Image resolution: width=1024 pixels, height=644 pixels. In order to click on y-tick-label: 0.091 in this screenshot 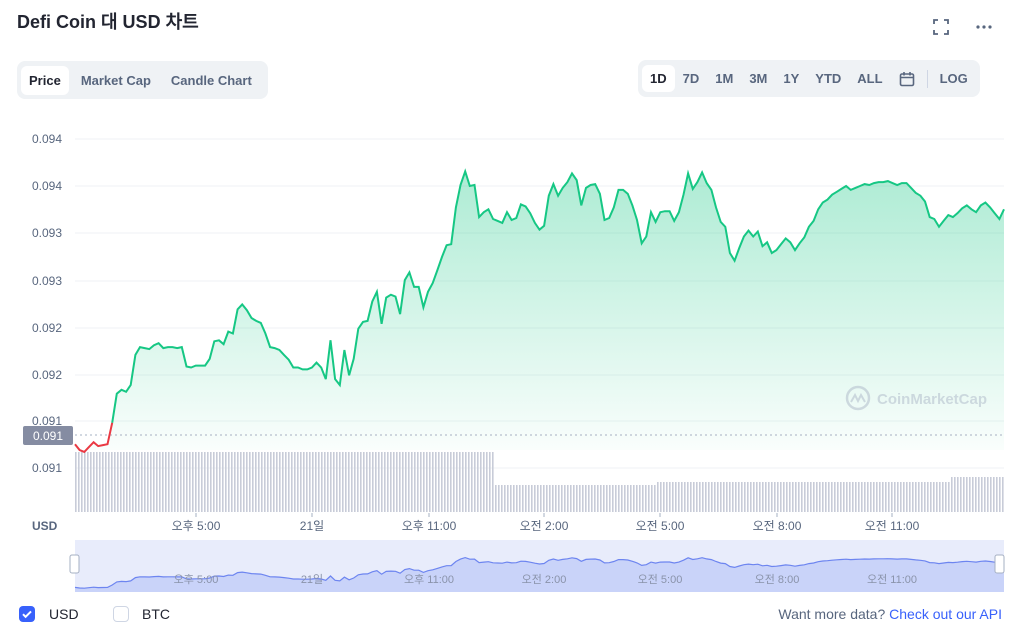, I will do `click(47, 468)`.